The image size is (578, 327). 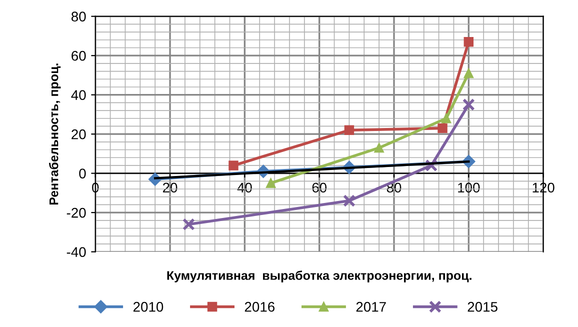 What do you see at coordinates (76, 213) in the screenshot?
I see `y-tick-label: -20` at bounding box center [76, 213].